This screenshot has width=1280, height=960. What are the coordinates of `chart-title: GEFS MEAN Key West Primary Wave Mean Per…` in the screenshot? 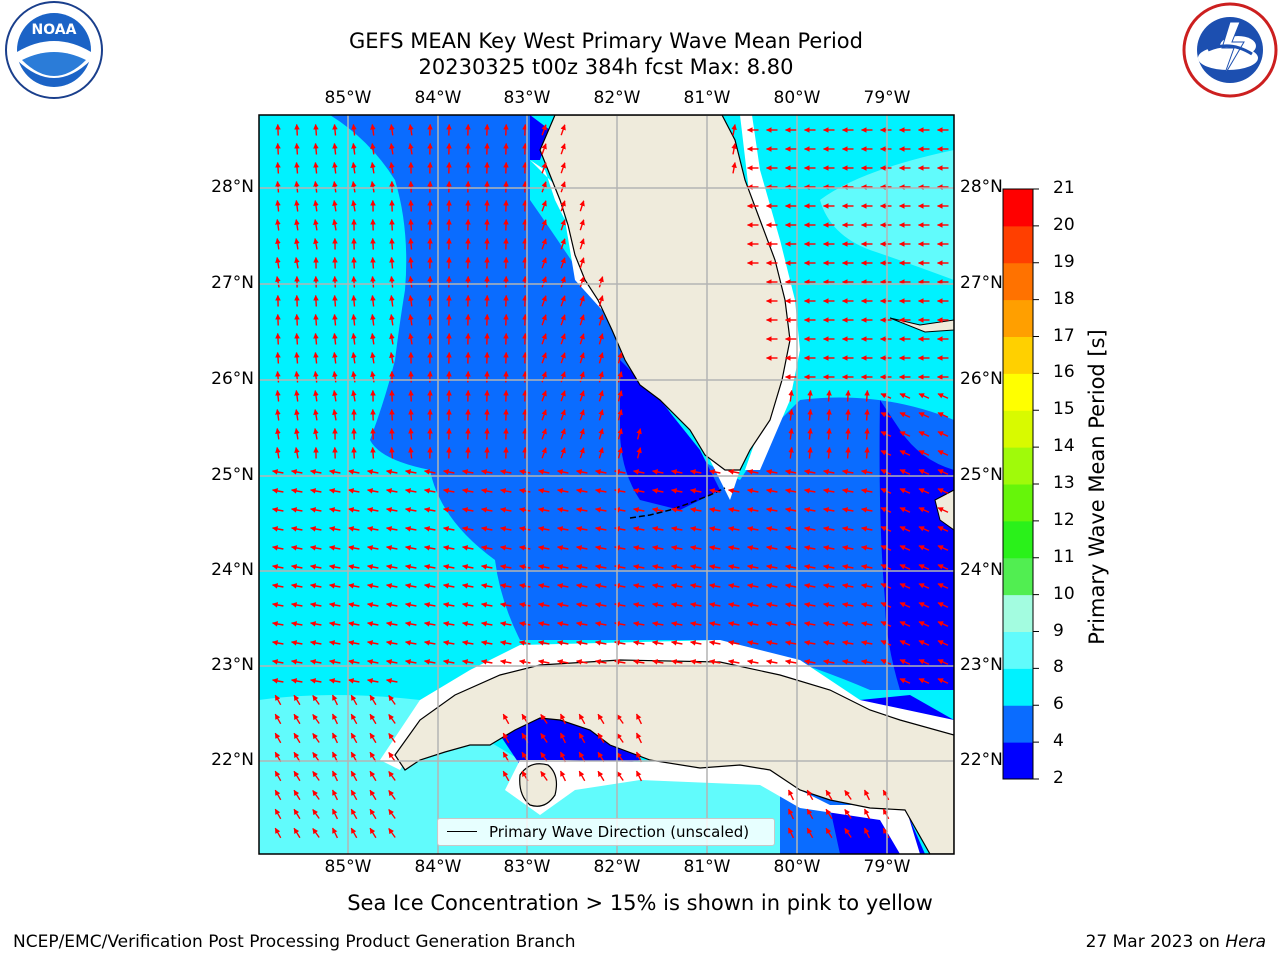 It's located at (606, 41).